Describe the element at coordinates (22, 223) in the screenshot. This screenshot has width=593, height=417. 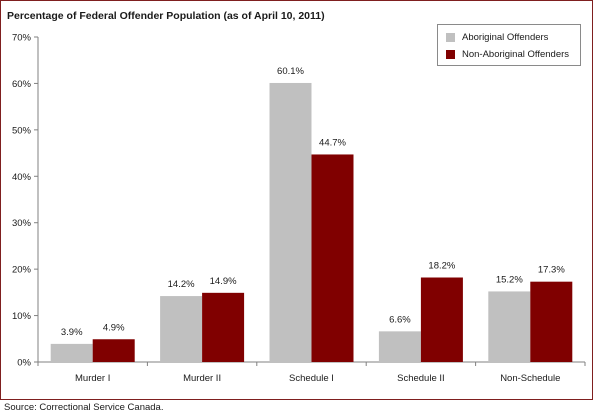
I see `y-tick-label: 30%` at that location.